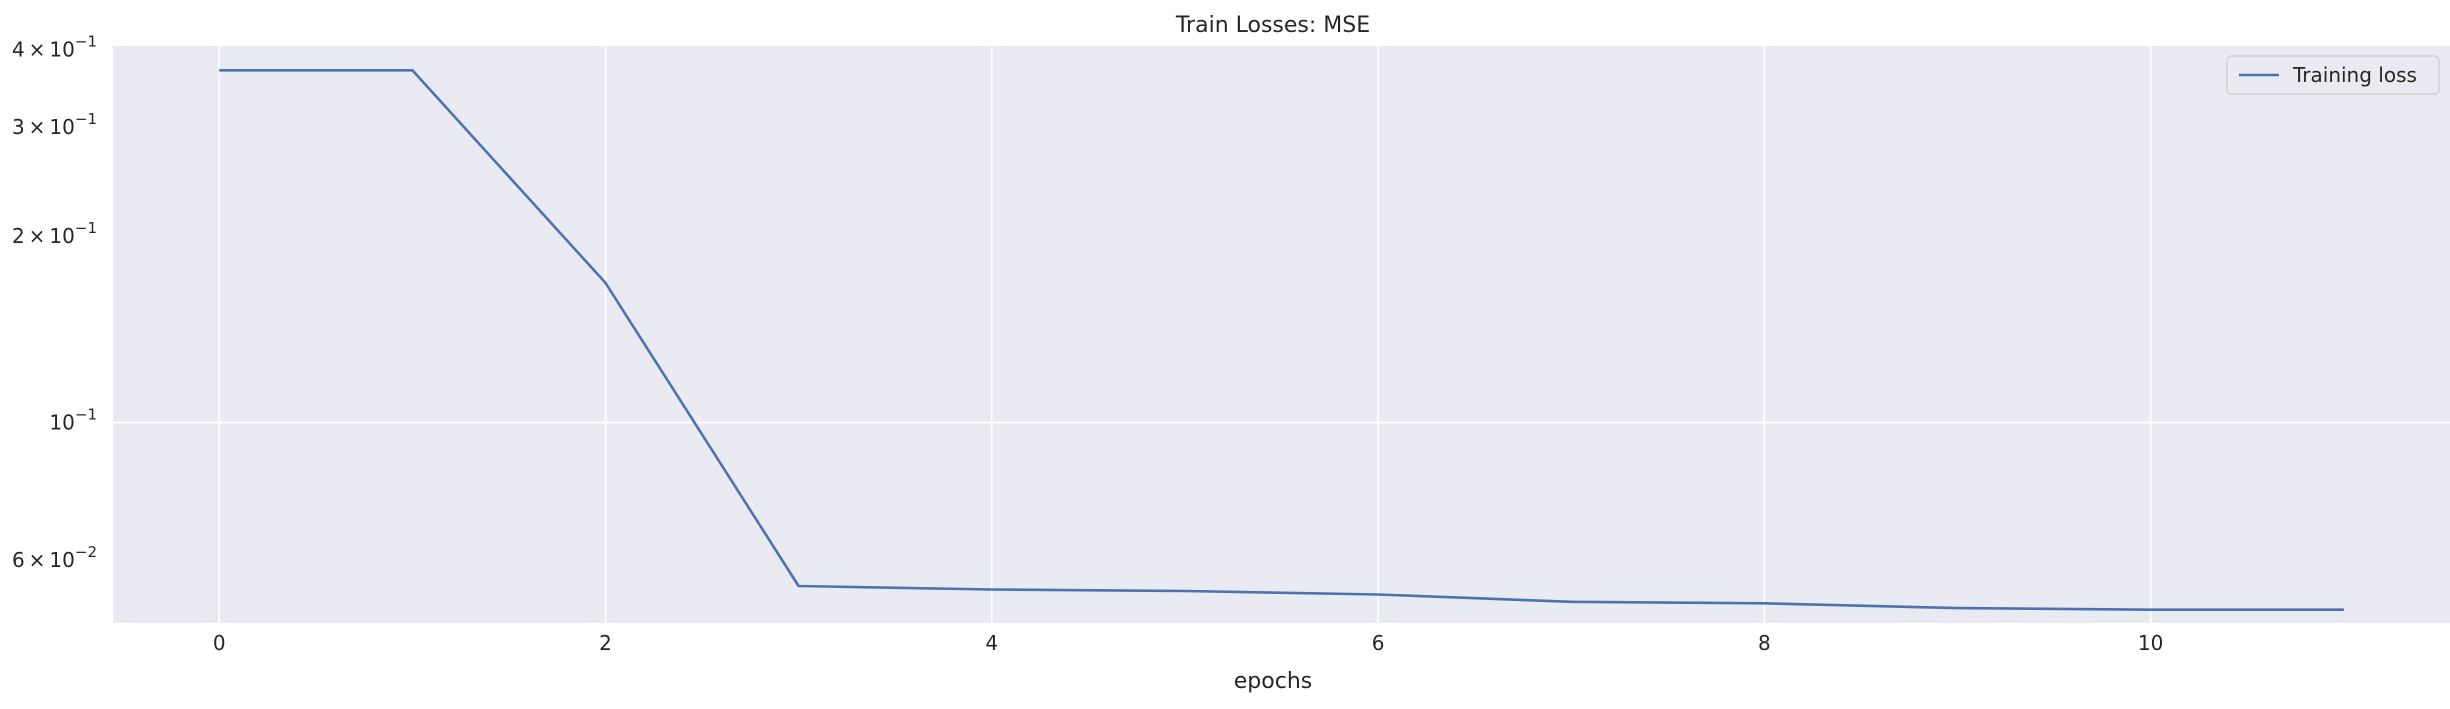 The height and width of the screenshot is (709, 2450). What do you see at coordinates (605, 643) in the screenshot?
I see `x-tick-label: 2` at bounding box center [605, 643].